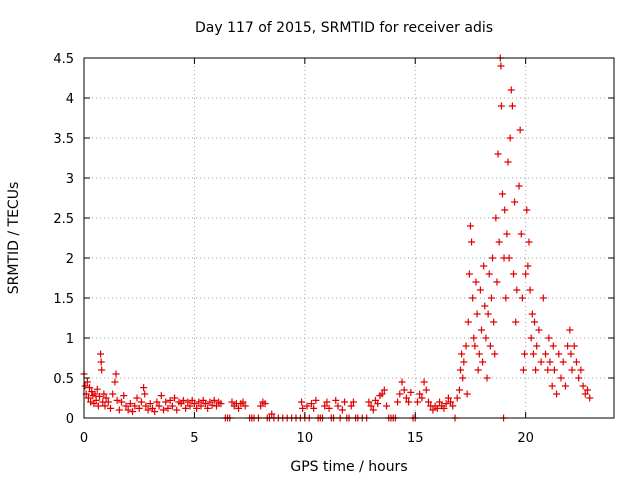 This screenshot has height=480, width=640. Describe the element at coordinates (70, 259) in the screenshot. I see `y-tick-label: 2` at that location.